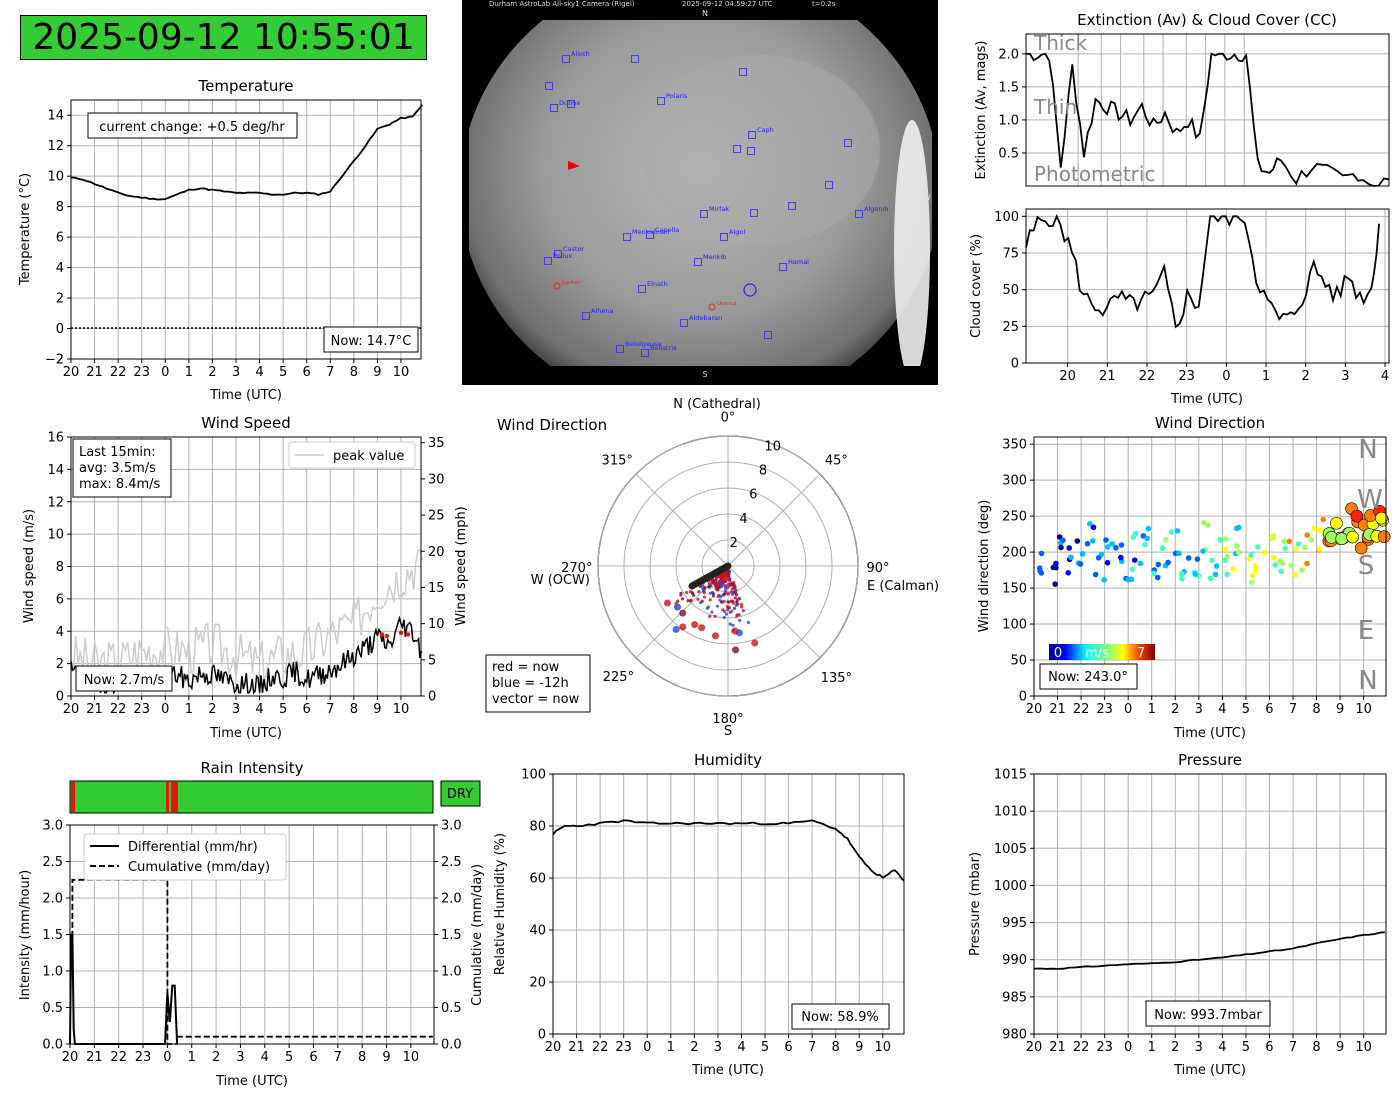 This screenshot has height=1100, width=1400. What do you see at coordinates (1222, 1047) in the screenshot?
I see `pressure-xtick-label: 4` at bounding box center [1222, 1047].